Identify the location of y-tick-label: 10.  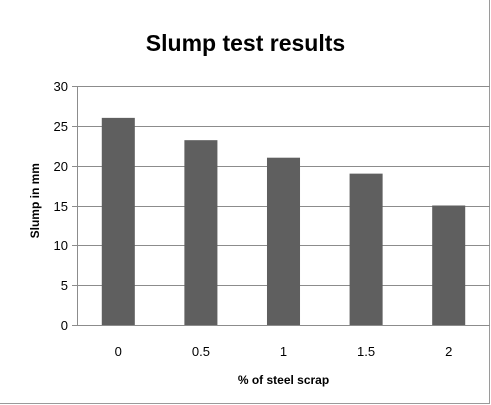
(61, 245).